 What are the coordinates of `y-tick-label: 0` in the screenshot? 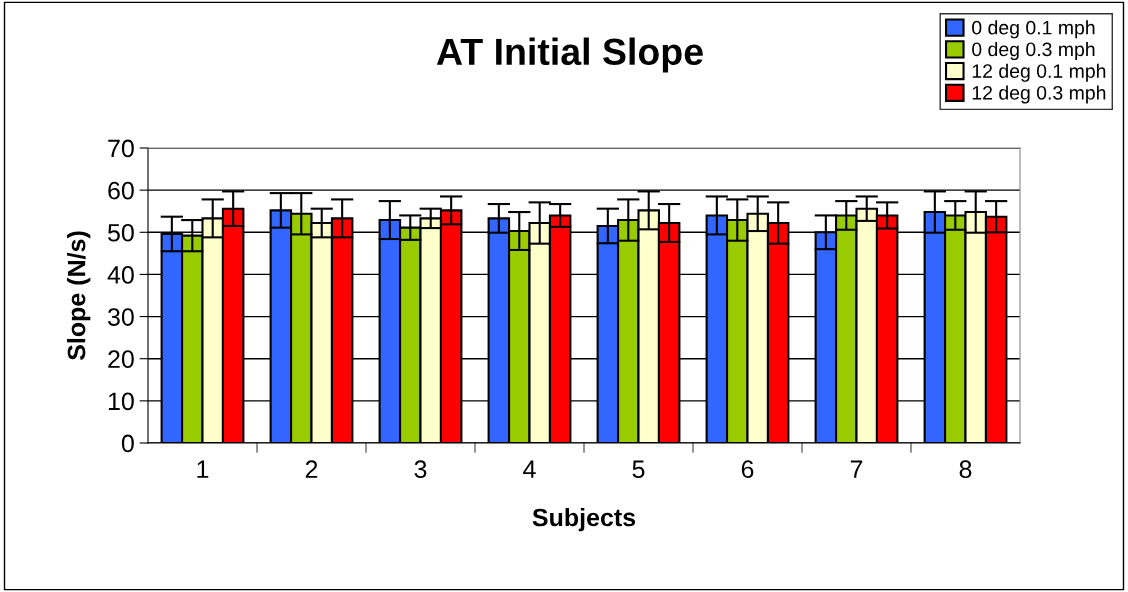 It's located at (127, 443).